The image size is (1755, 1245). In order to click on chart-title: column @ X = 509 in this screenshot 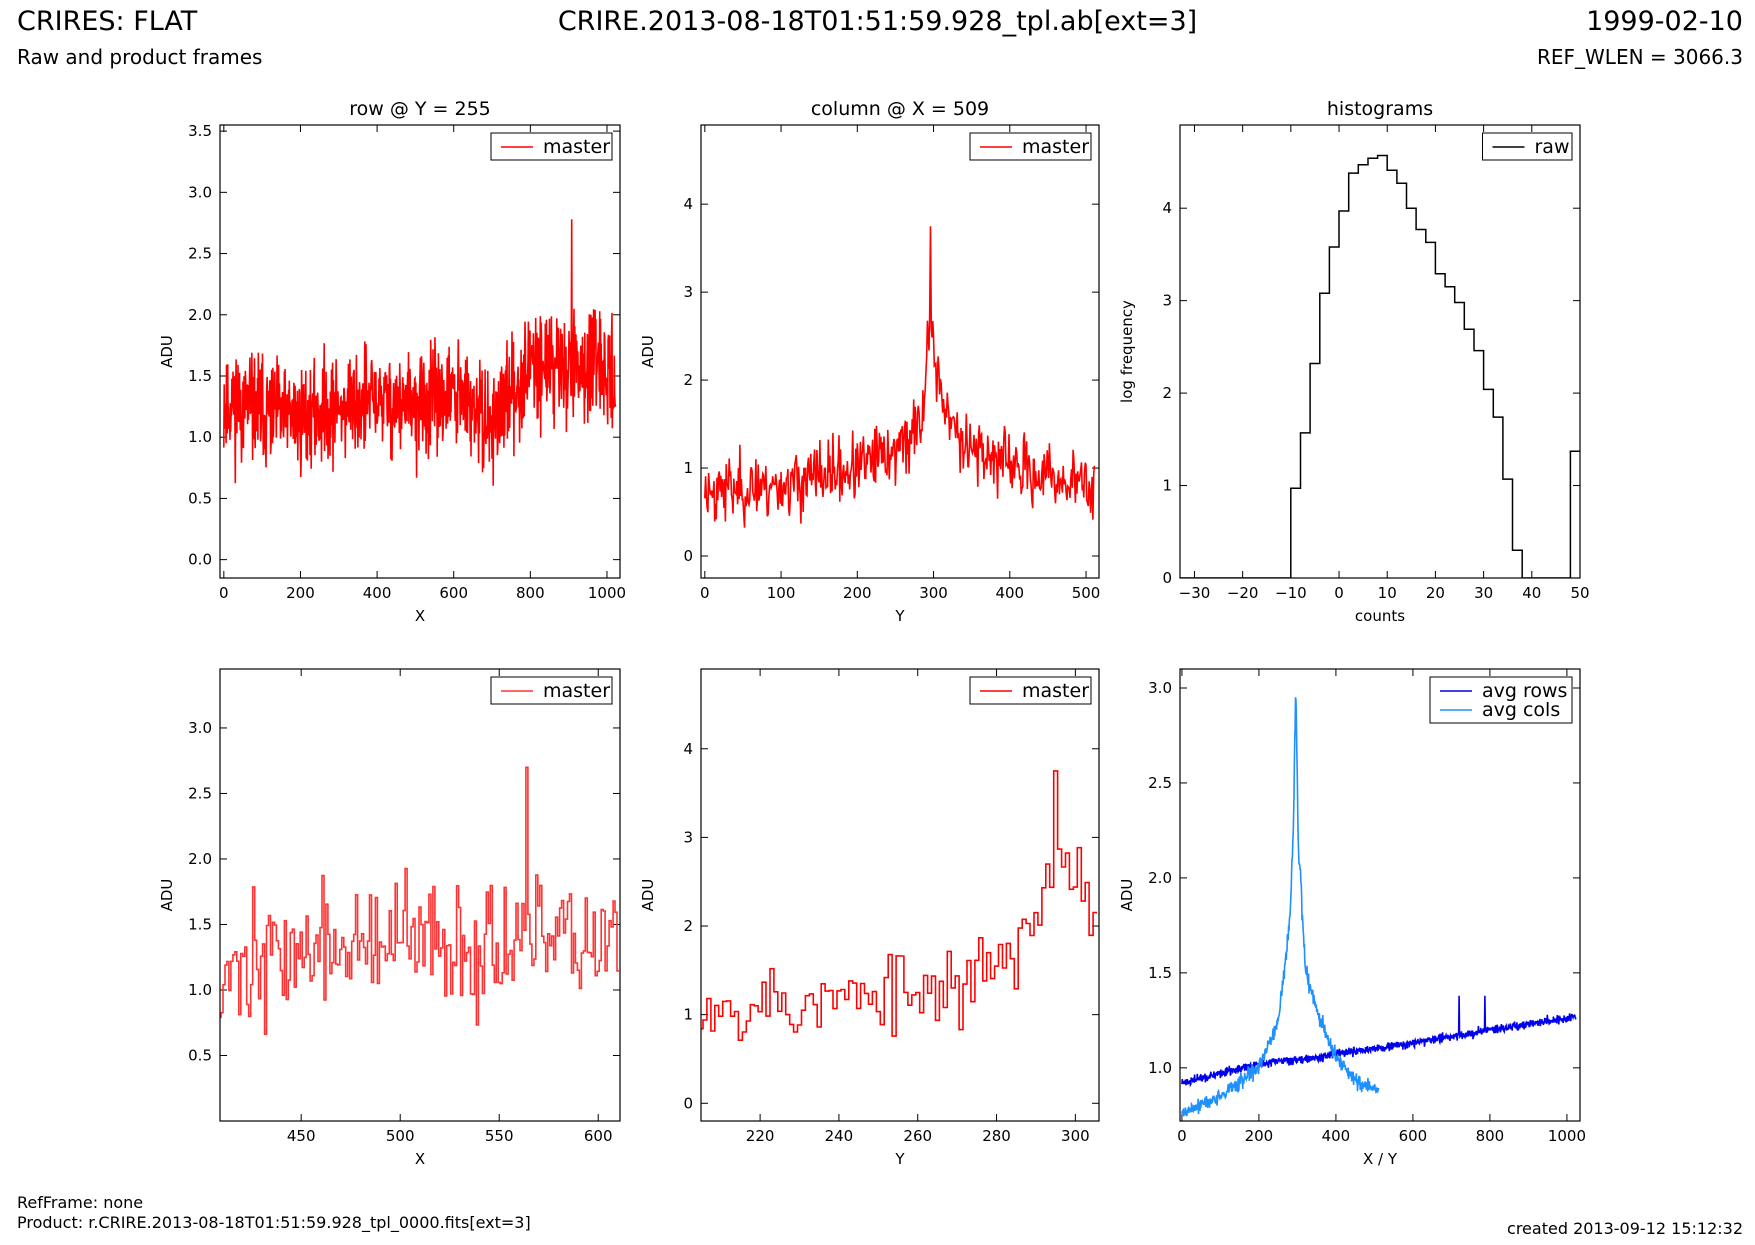, I will do `click(900, 109)`.